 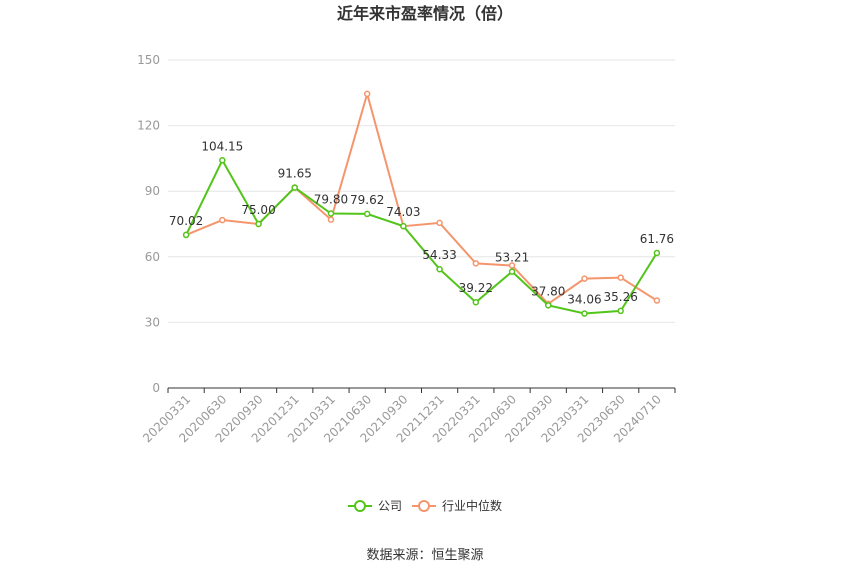 What do you see at coordinates (620, 297) in the screenshot?
I see `data-label: 35.26` at bounding box center [620, 297].